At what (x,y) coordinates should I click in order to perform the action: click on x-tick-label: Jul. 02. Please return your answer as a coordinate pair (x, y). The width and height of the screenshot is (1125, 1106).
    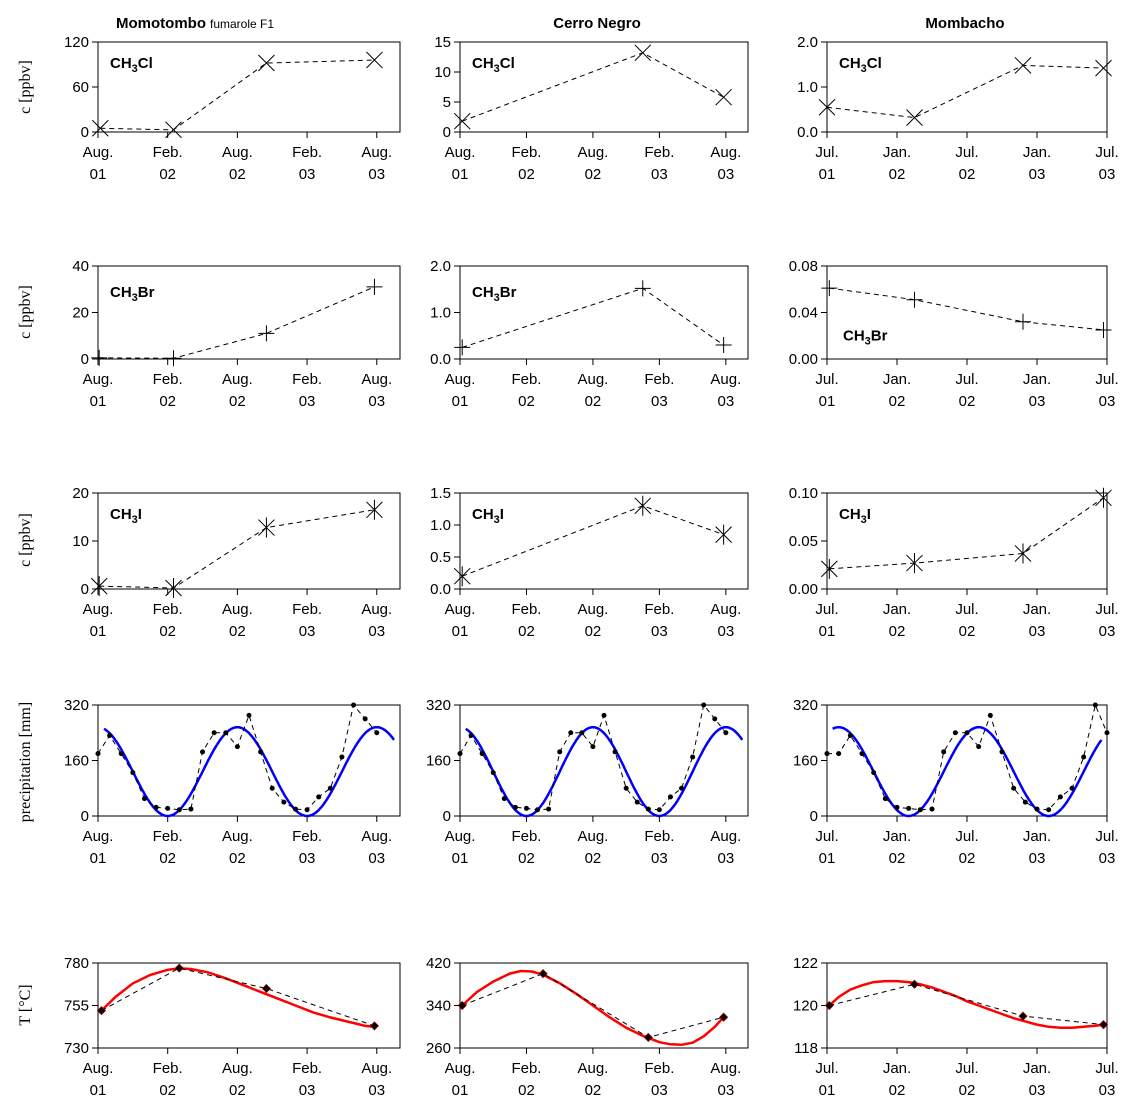
    Looking at the image, I should click on (966, 847).